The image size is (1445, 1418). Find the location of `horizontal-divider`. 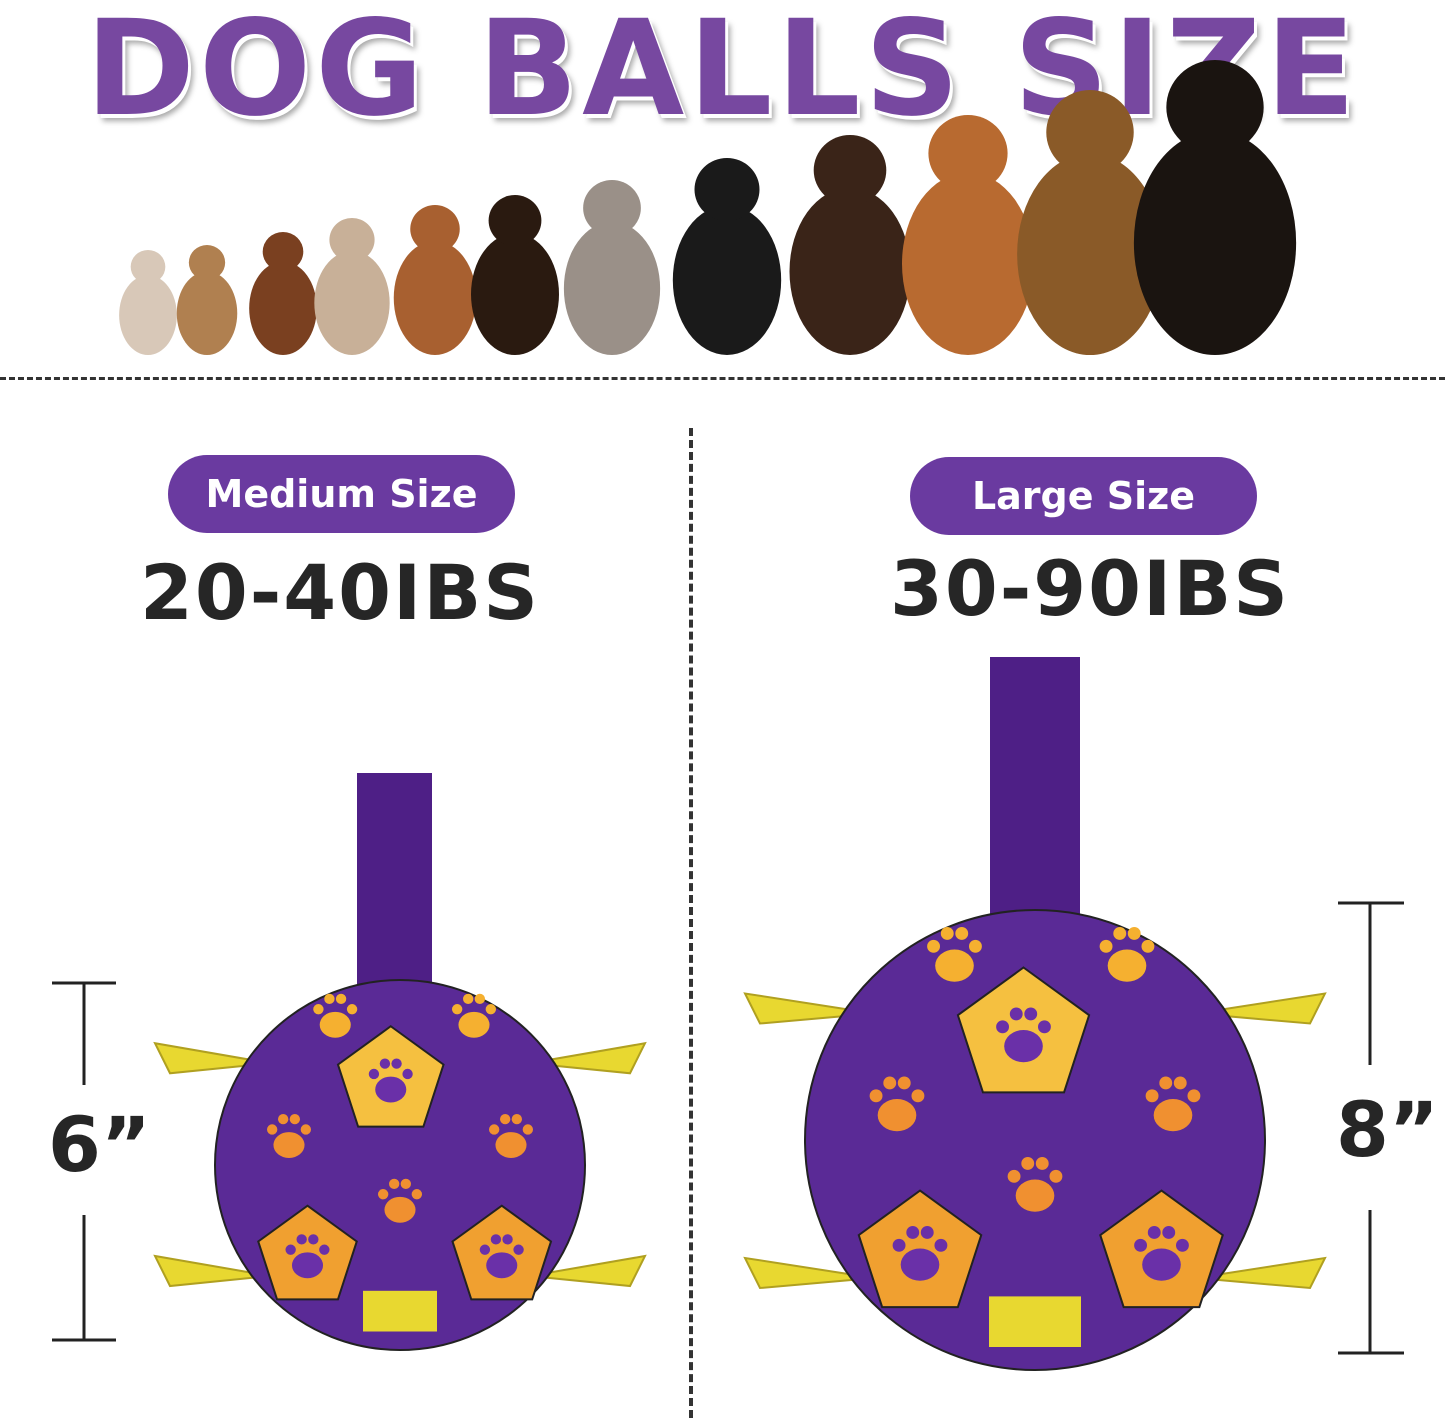

horizontal-divider is located at coordinates (722, 378).